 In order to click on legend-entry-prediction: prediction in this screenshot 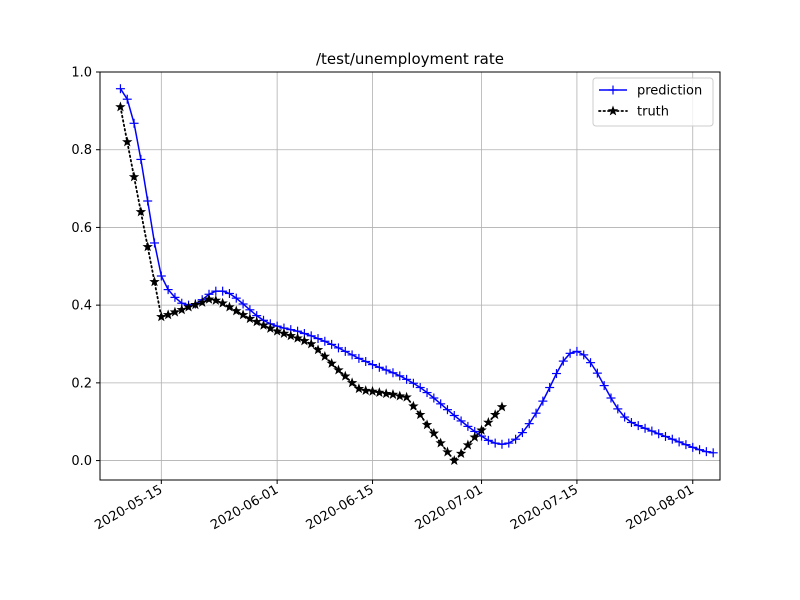, I will do `click(650, 91)`.